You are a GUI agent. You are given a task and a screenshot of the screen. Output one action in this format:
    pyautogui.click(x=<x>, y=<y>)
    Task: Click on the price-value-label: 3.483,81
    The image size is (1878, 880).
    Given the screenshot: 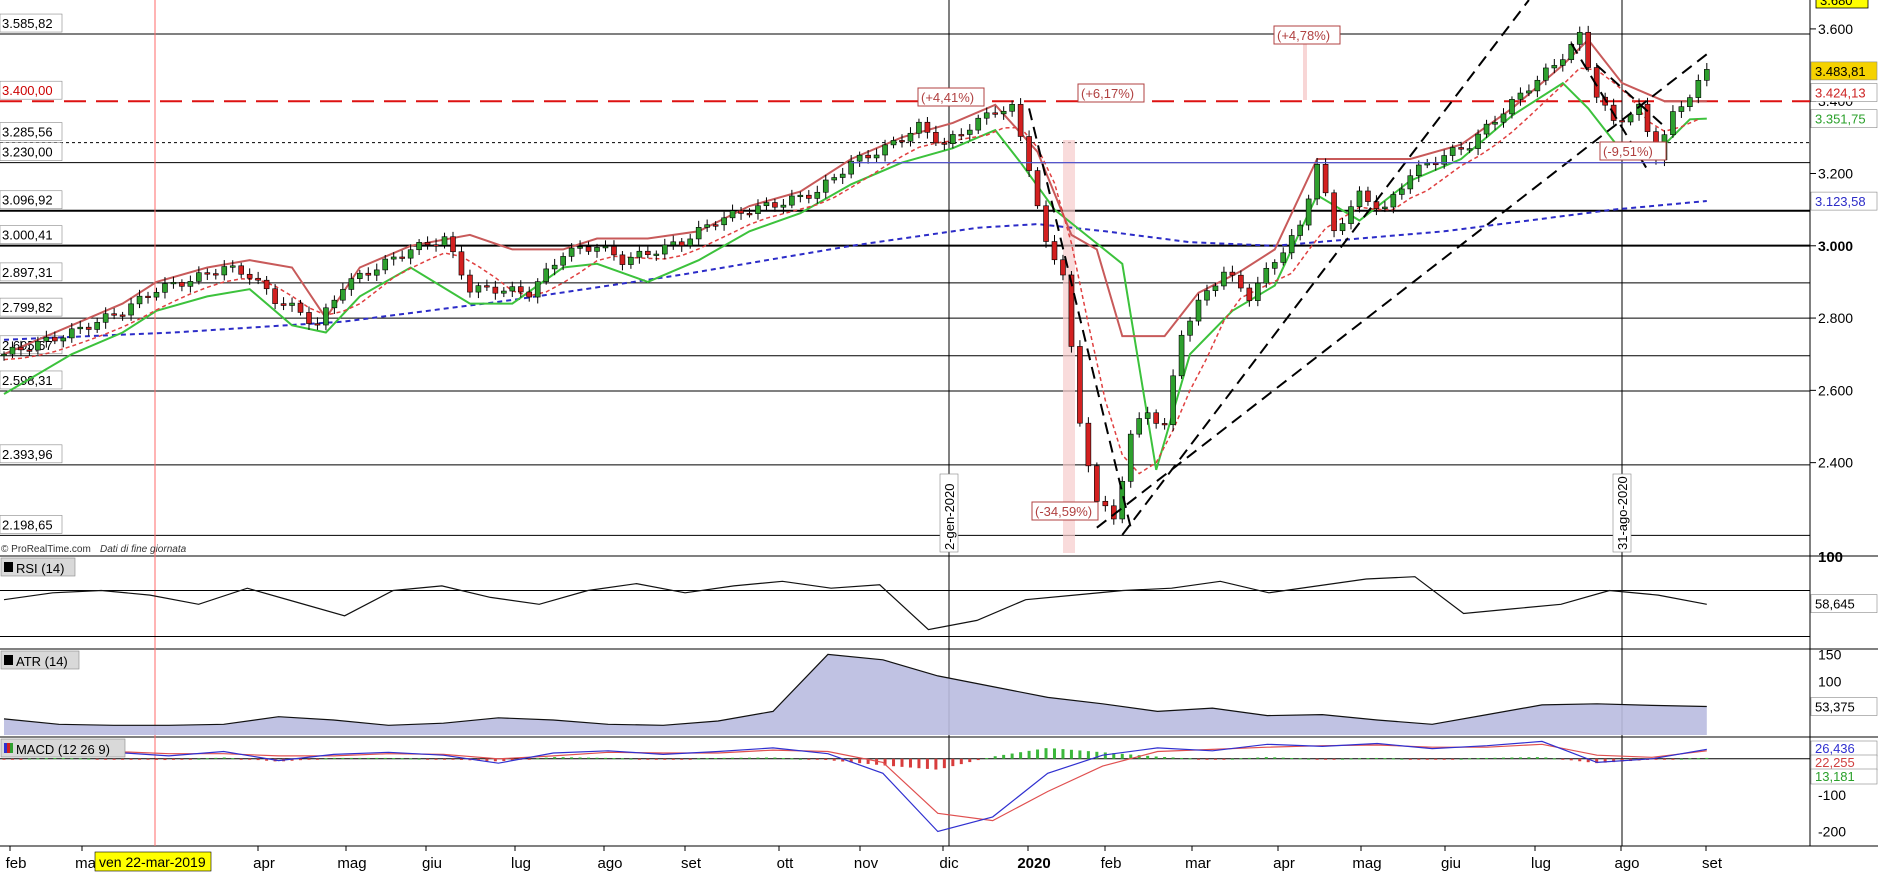 What is the action you would take?
    pyautogui.click(x=1840, y=71)
    